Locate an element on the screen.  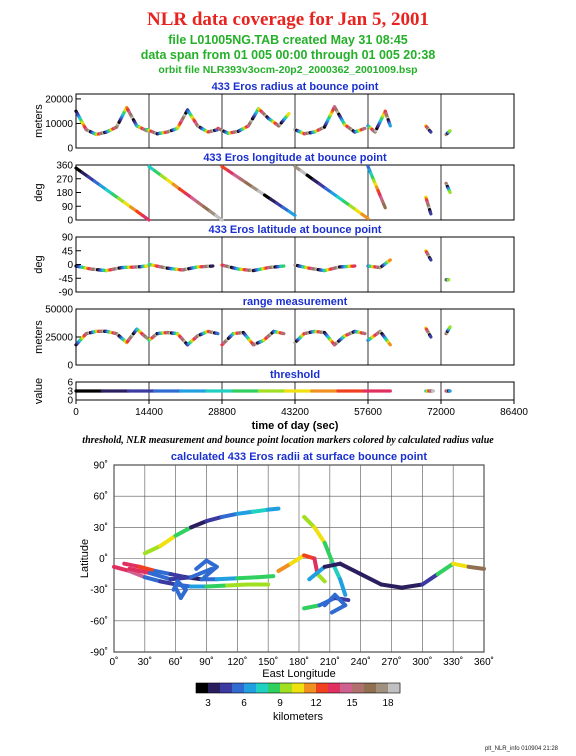
colorbar-tick: 9 is located at coordinates (280, 703).